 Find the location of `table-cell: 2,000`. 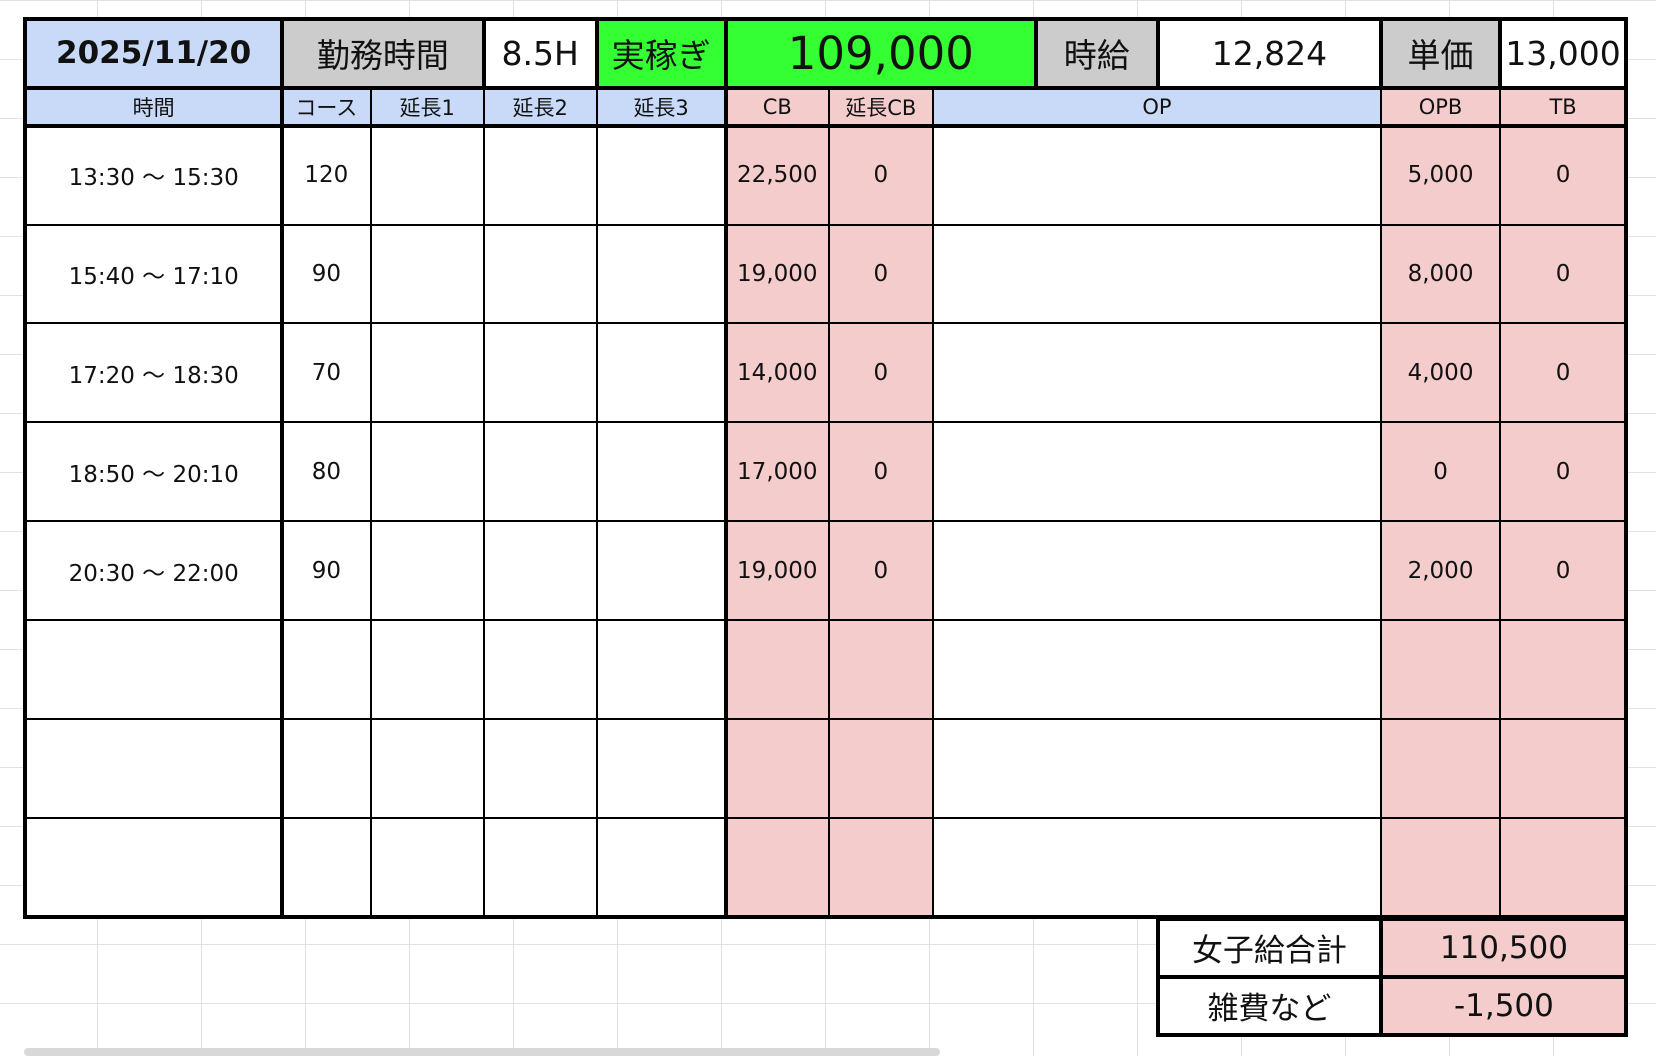

table-cell: 2,000 is located at coordinates (1440, 571).